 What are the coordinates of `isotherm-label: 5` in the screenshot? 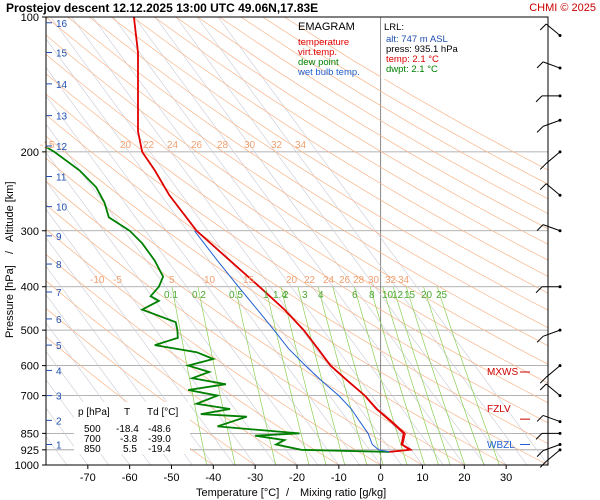 It's located at (172, 280).